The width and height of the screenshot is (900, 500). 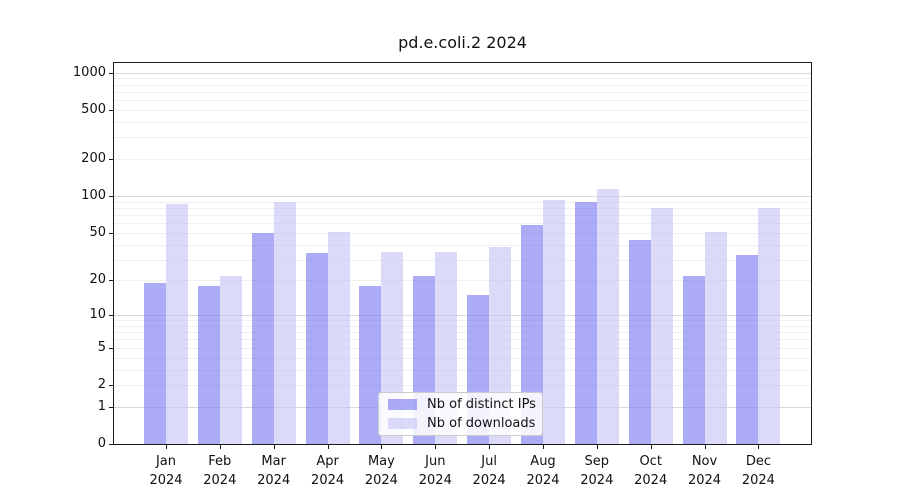 I want to click on legend-item-downloads: Nb of downloads, so click(x=460, y=423).